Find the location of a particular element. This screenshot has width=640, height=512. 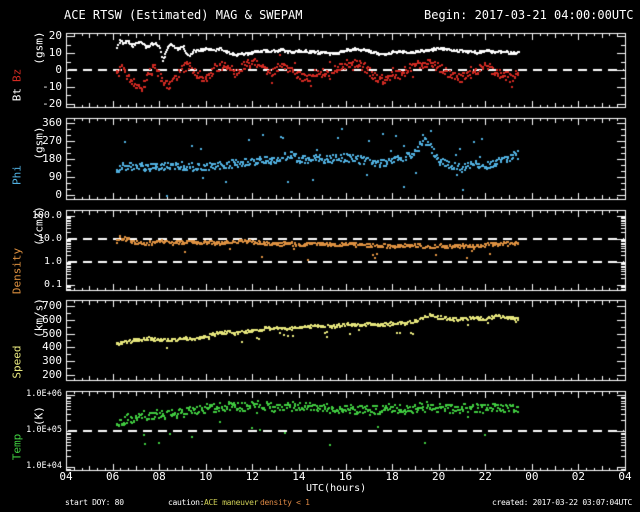

panel-name-label: Phi is located at coordinates (17, 175).